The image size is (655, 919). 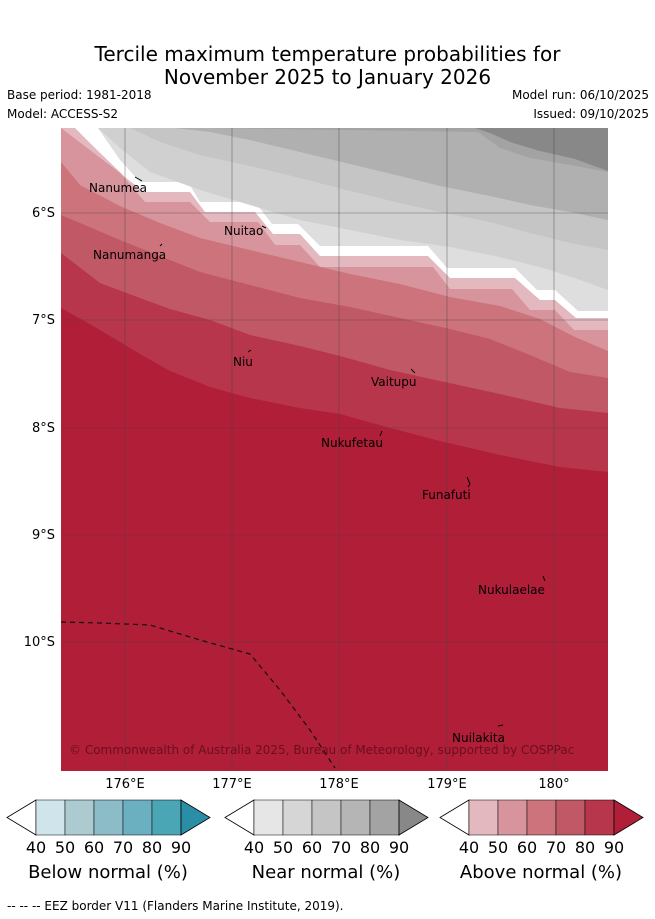 I want to click on colorbar-above-high-extend, so click(x=628, y=817).